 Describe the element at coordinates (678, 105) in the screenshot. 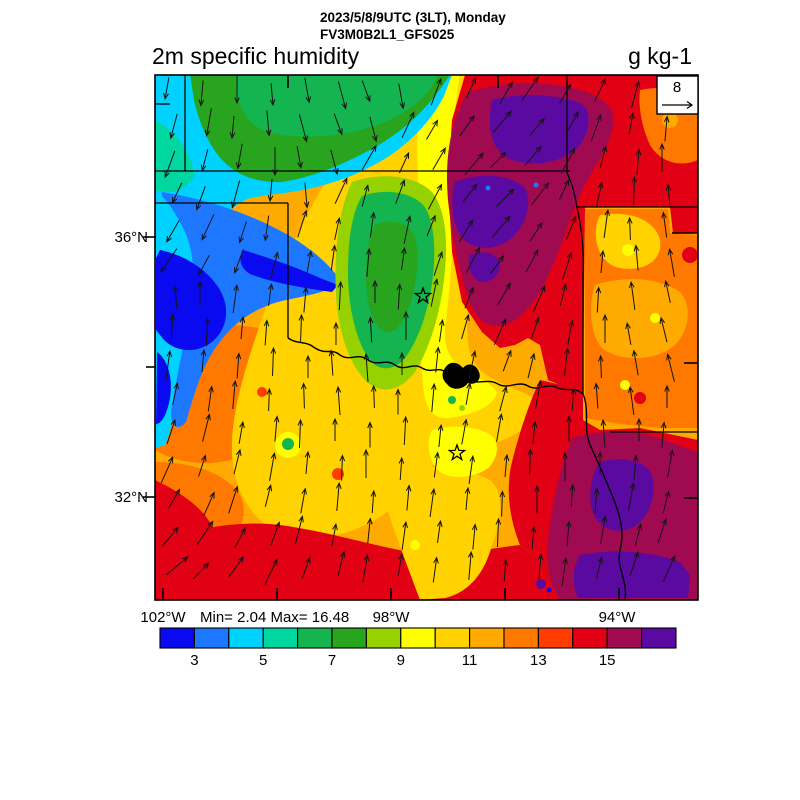

I see `reference-vector-arrow-icon` at that location.